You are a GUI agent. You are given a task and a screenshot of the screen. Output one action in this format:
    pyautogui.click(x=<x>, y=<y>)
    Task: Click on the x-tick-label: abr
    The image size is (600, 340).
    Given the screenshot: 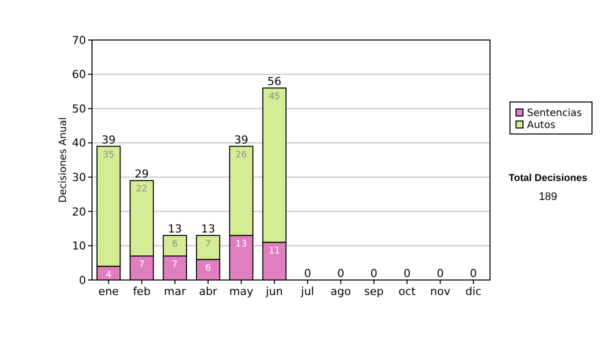 What is the action you would take?
    pyautogui.click(x=208, y=291)
    